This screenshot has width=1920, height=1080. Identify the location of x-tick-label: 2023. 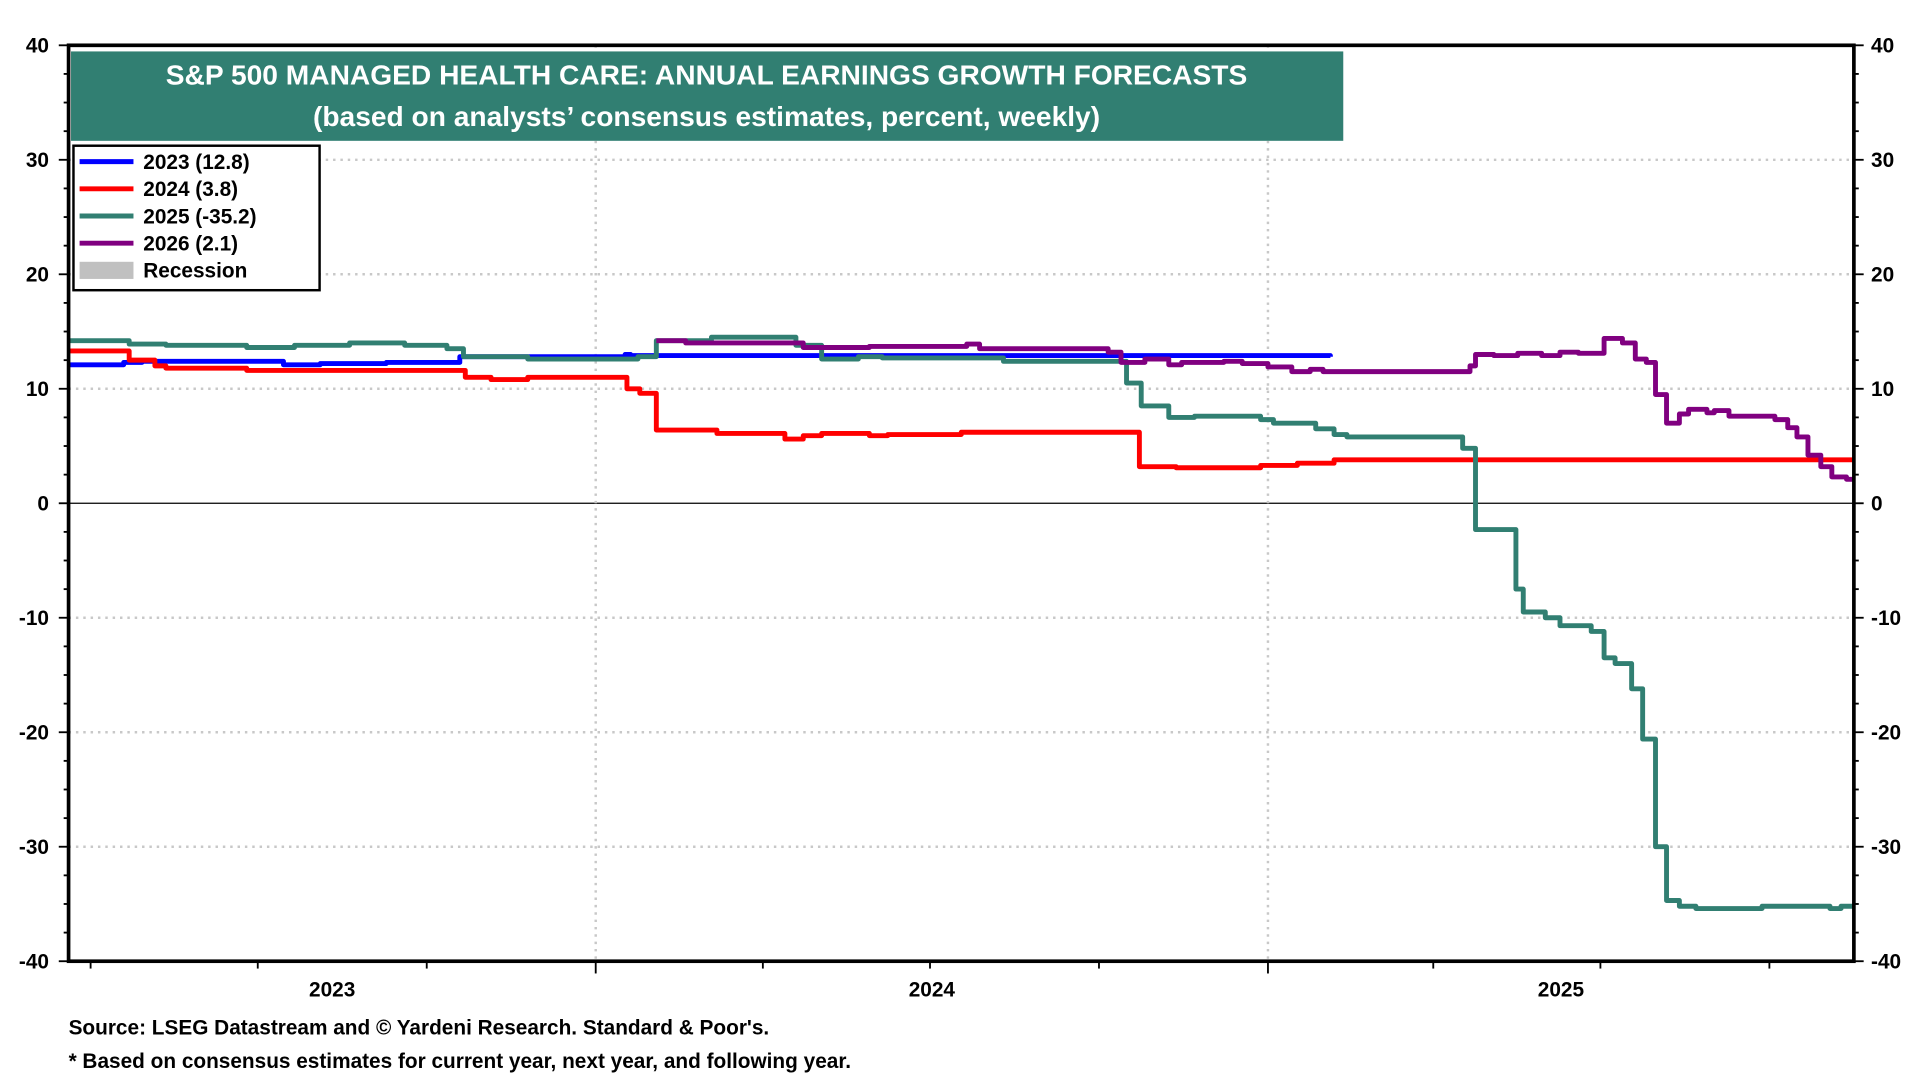
(332, 990).